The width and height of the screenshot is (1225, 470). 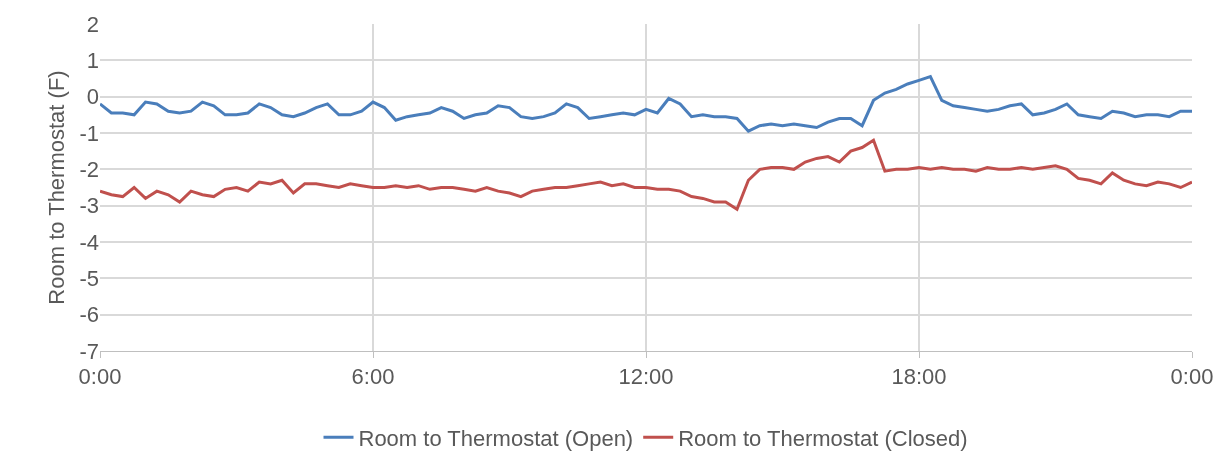 What do you see at coordinates (89, 351) in the screenshot?
I see `y-tick-label: -7` at bounding box center [89, 351].